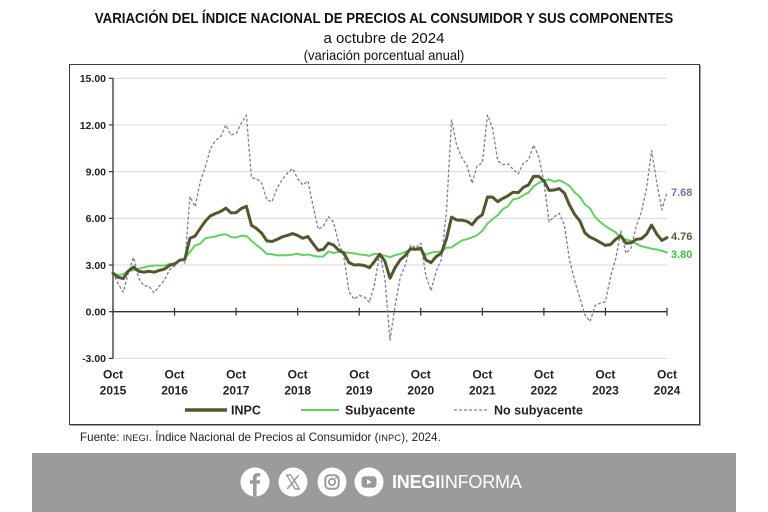 This screenshot has width=768, height=512. I want to click on chart-subtitle: a octubre de 2024, so click(384, 38).